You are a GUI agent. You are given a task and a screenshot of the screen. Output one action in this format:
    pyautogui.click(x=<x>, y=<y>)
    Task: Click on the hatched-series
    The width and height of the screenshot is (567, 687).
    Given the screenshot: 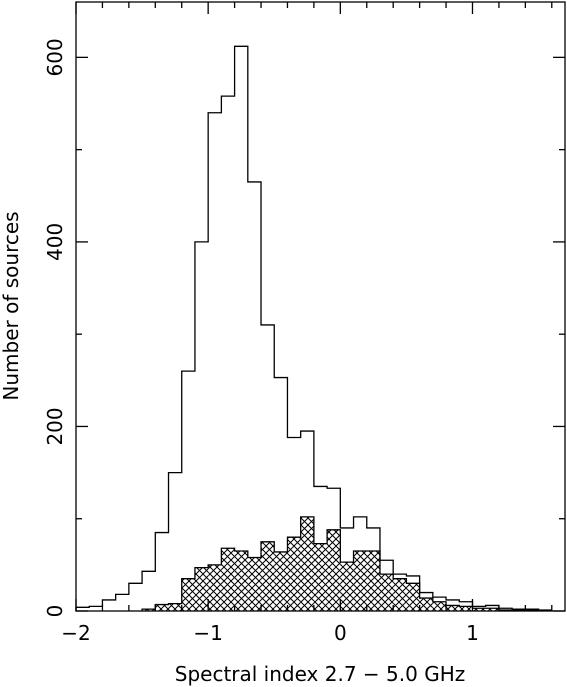 What is the action you would take?
    pyautogui.click(x=340, y=563)
    